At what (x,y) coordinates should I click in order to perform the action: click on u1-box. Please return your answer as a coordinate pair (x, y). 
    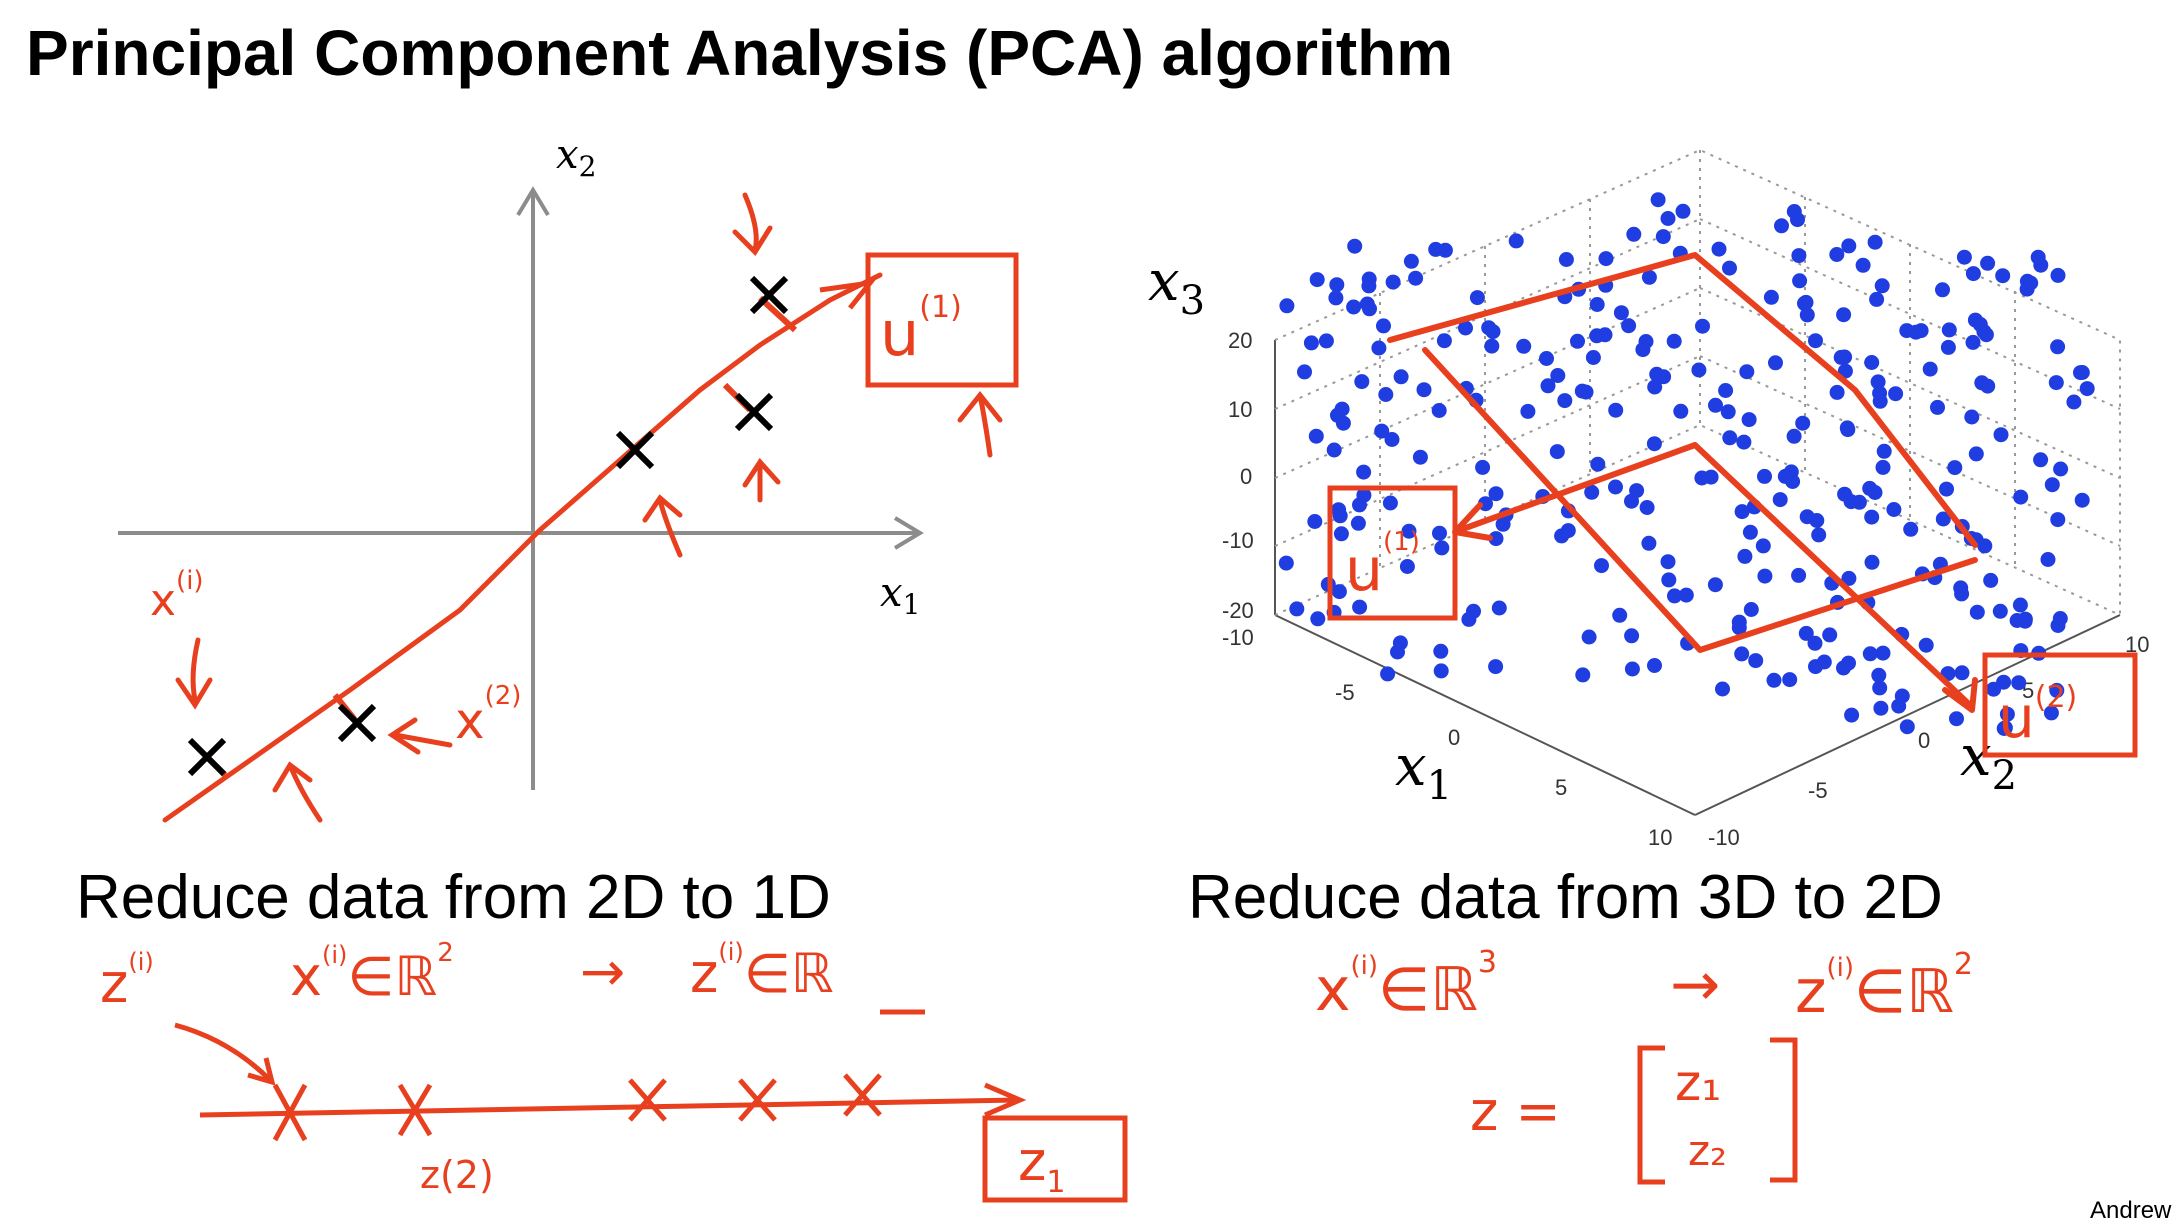
    Looking at the image, I should click on (942, 320).